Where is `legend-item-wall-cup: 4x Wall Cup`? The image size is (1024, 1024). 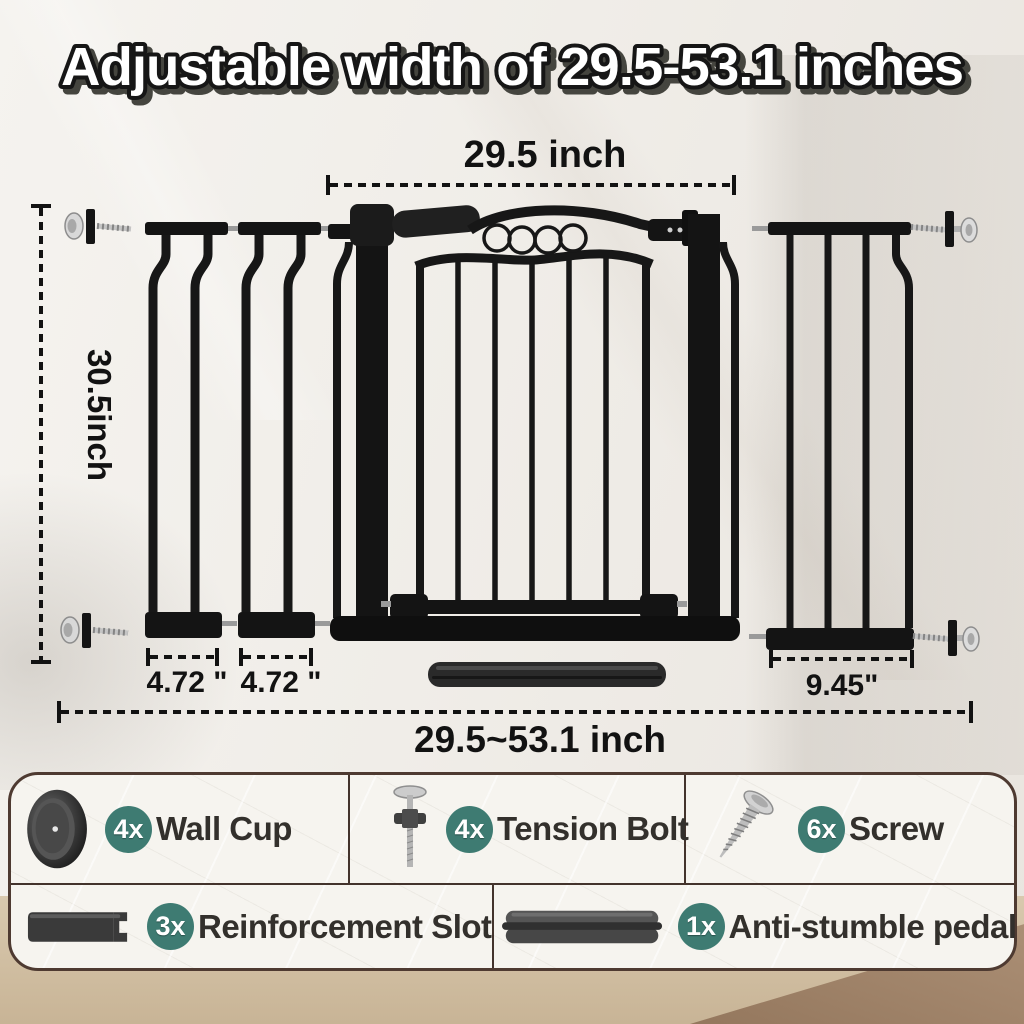 legend-item-wall-cup: 4x Wall Cup is located at coordinates (180, 829).